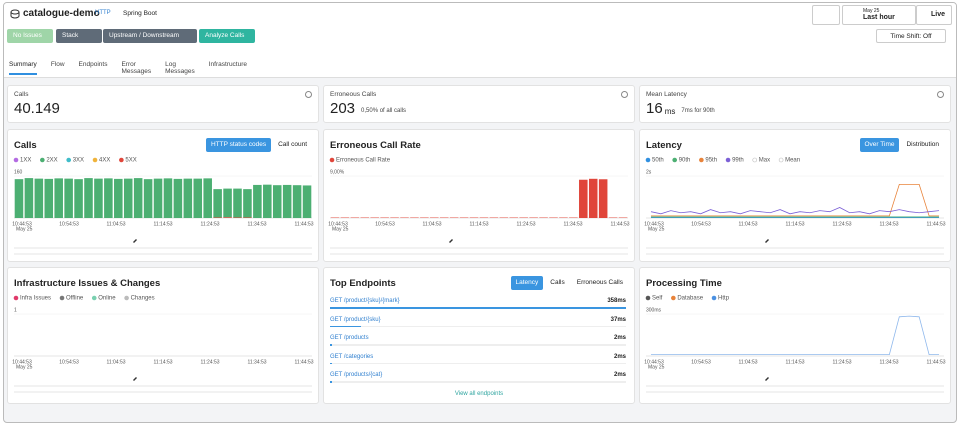  What do you see at coordinates (107, 299) in the screenshot?
I see `legend-label: Online` at bounding box center [107, 299].